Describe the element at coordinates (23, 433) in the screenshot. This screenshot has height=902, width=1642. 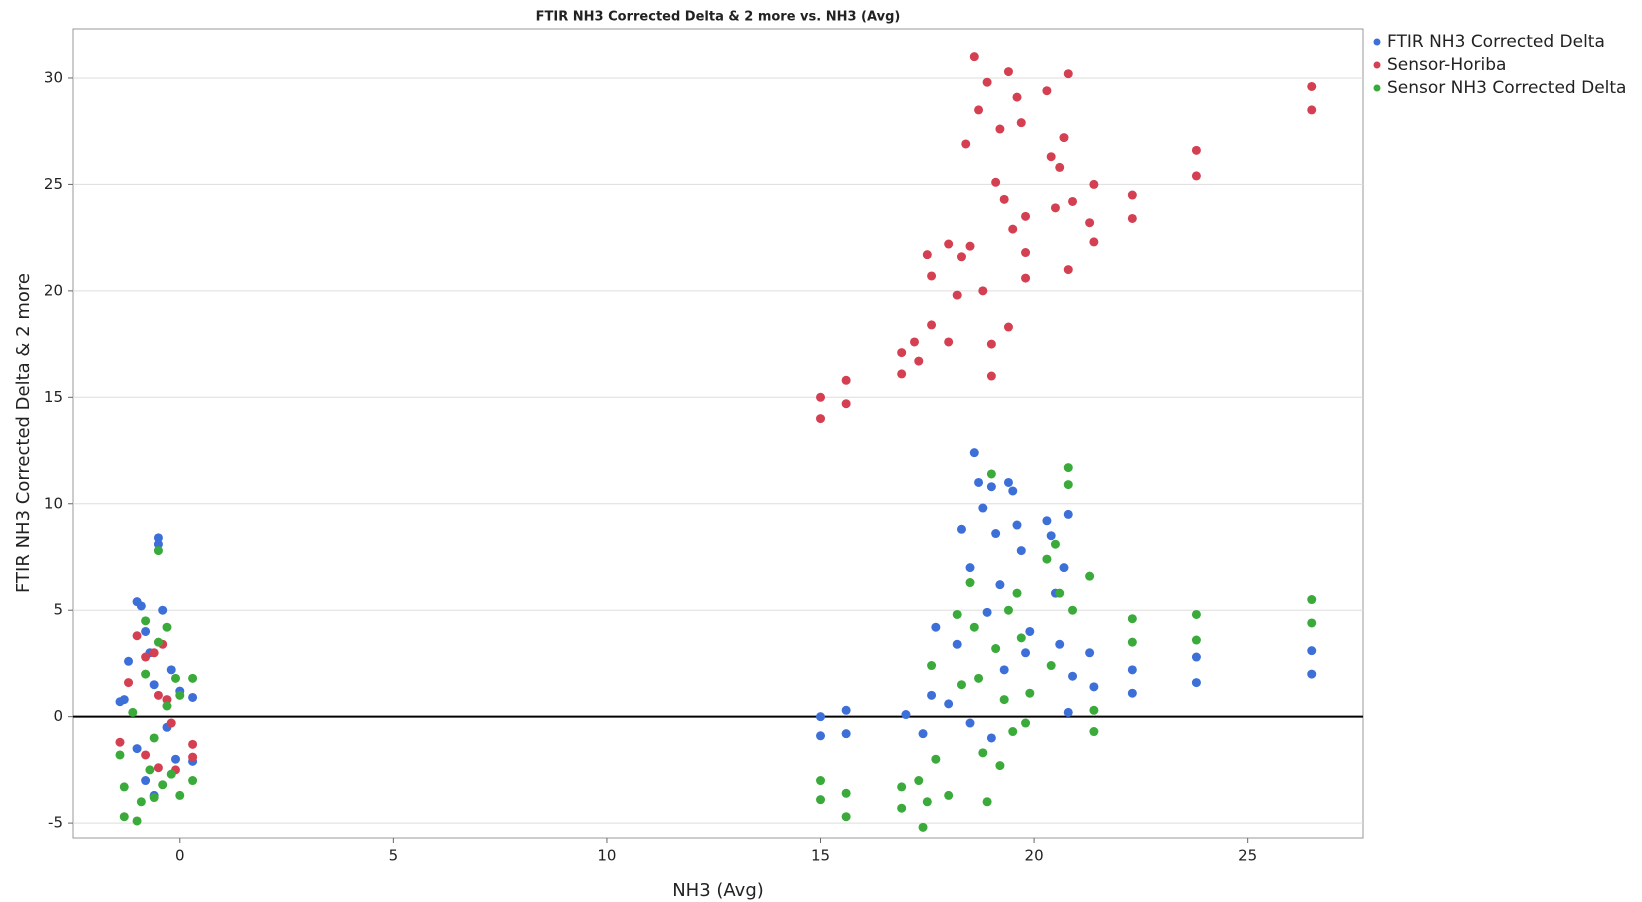
I see `y-axis-label: FTIR NH3 Corrected Delta & 2 more` at that location.